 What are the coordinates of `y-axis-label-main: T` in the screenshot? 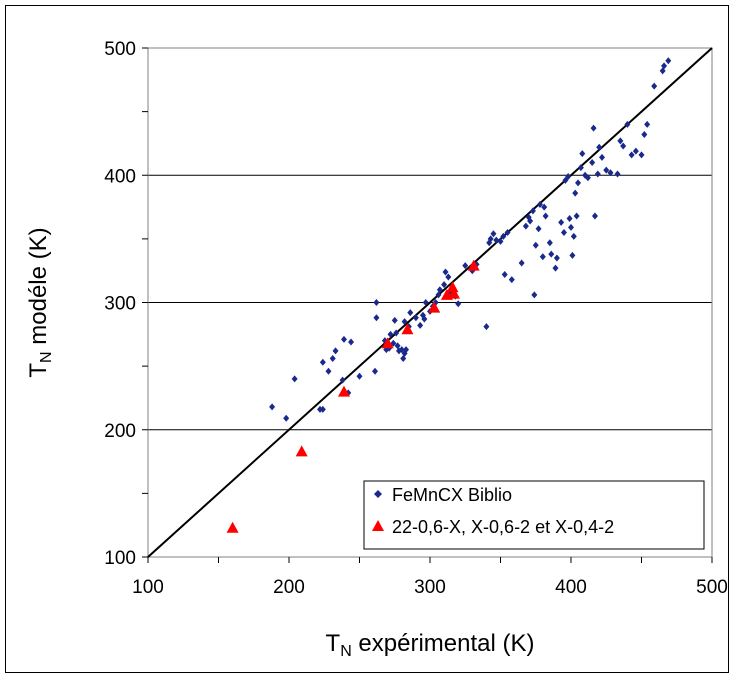 It's located at (38, 370).